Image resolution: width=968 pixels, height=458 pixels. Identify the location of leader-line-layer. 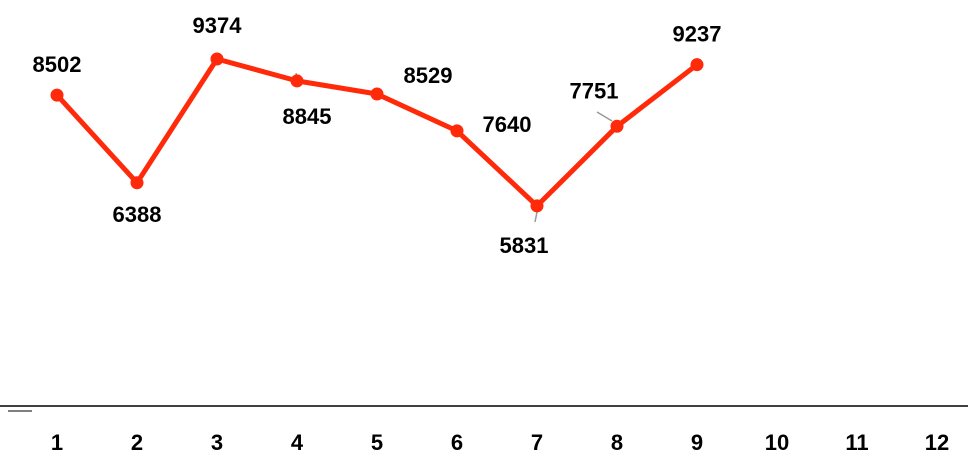
(454, 147).